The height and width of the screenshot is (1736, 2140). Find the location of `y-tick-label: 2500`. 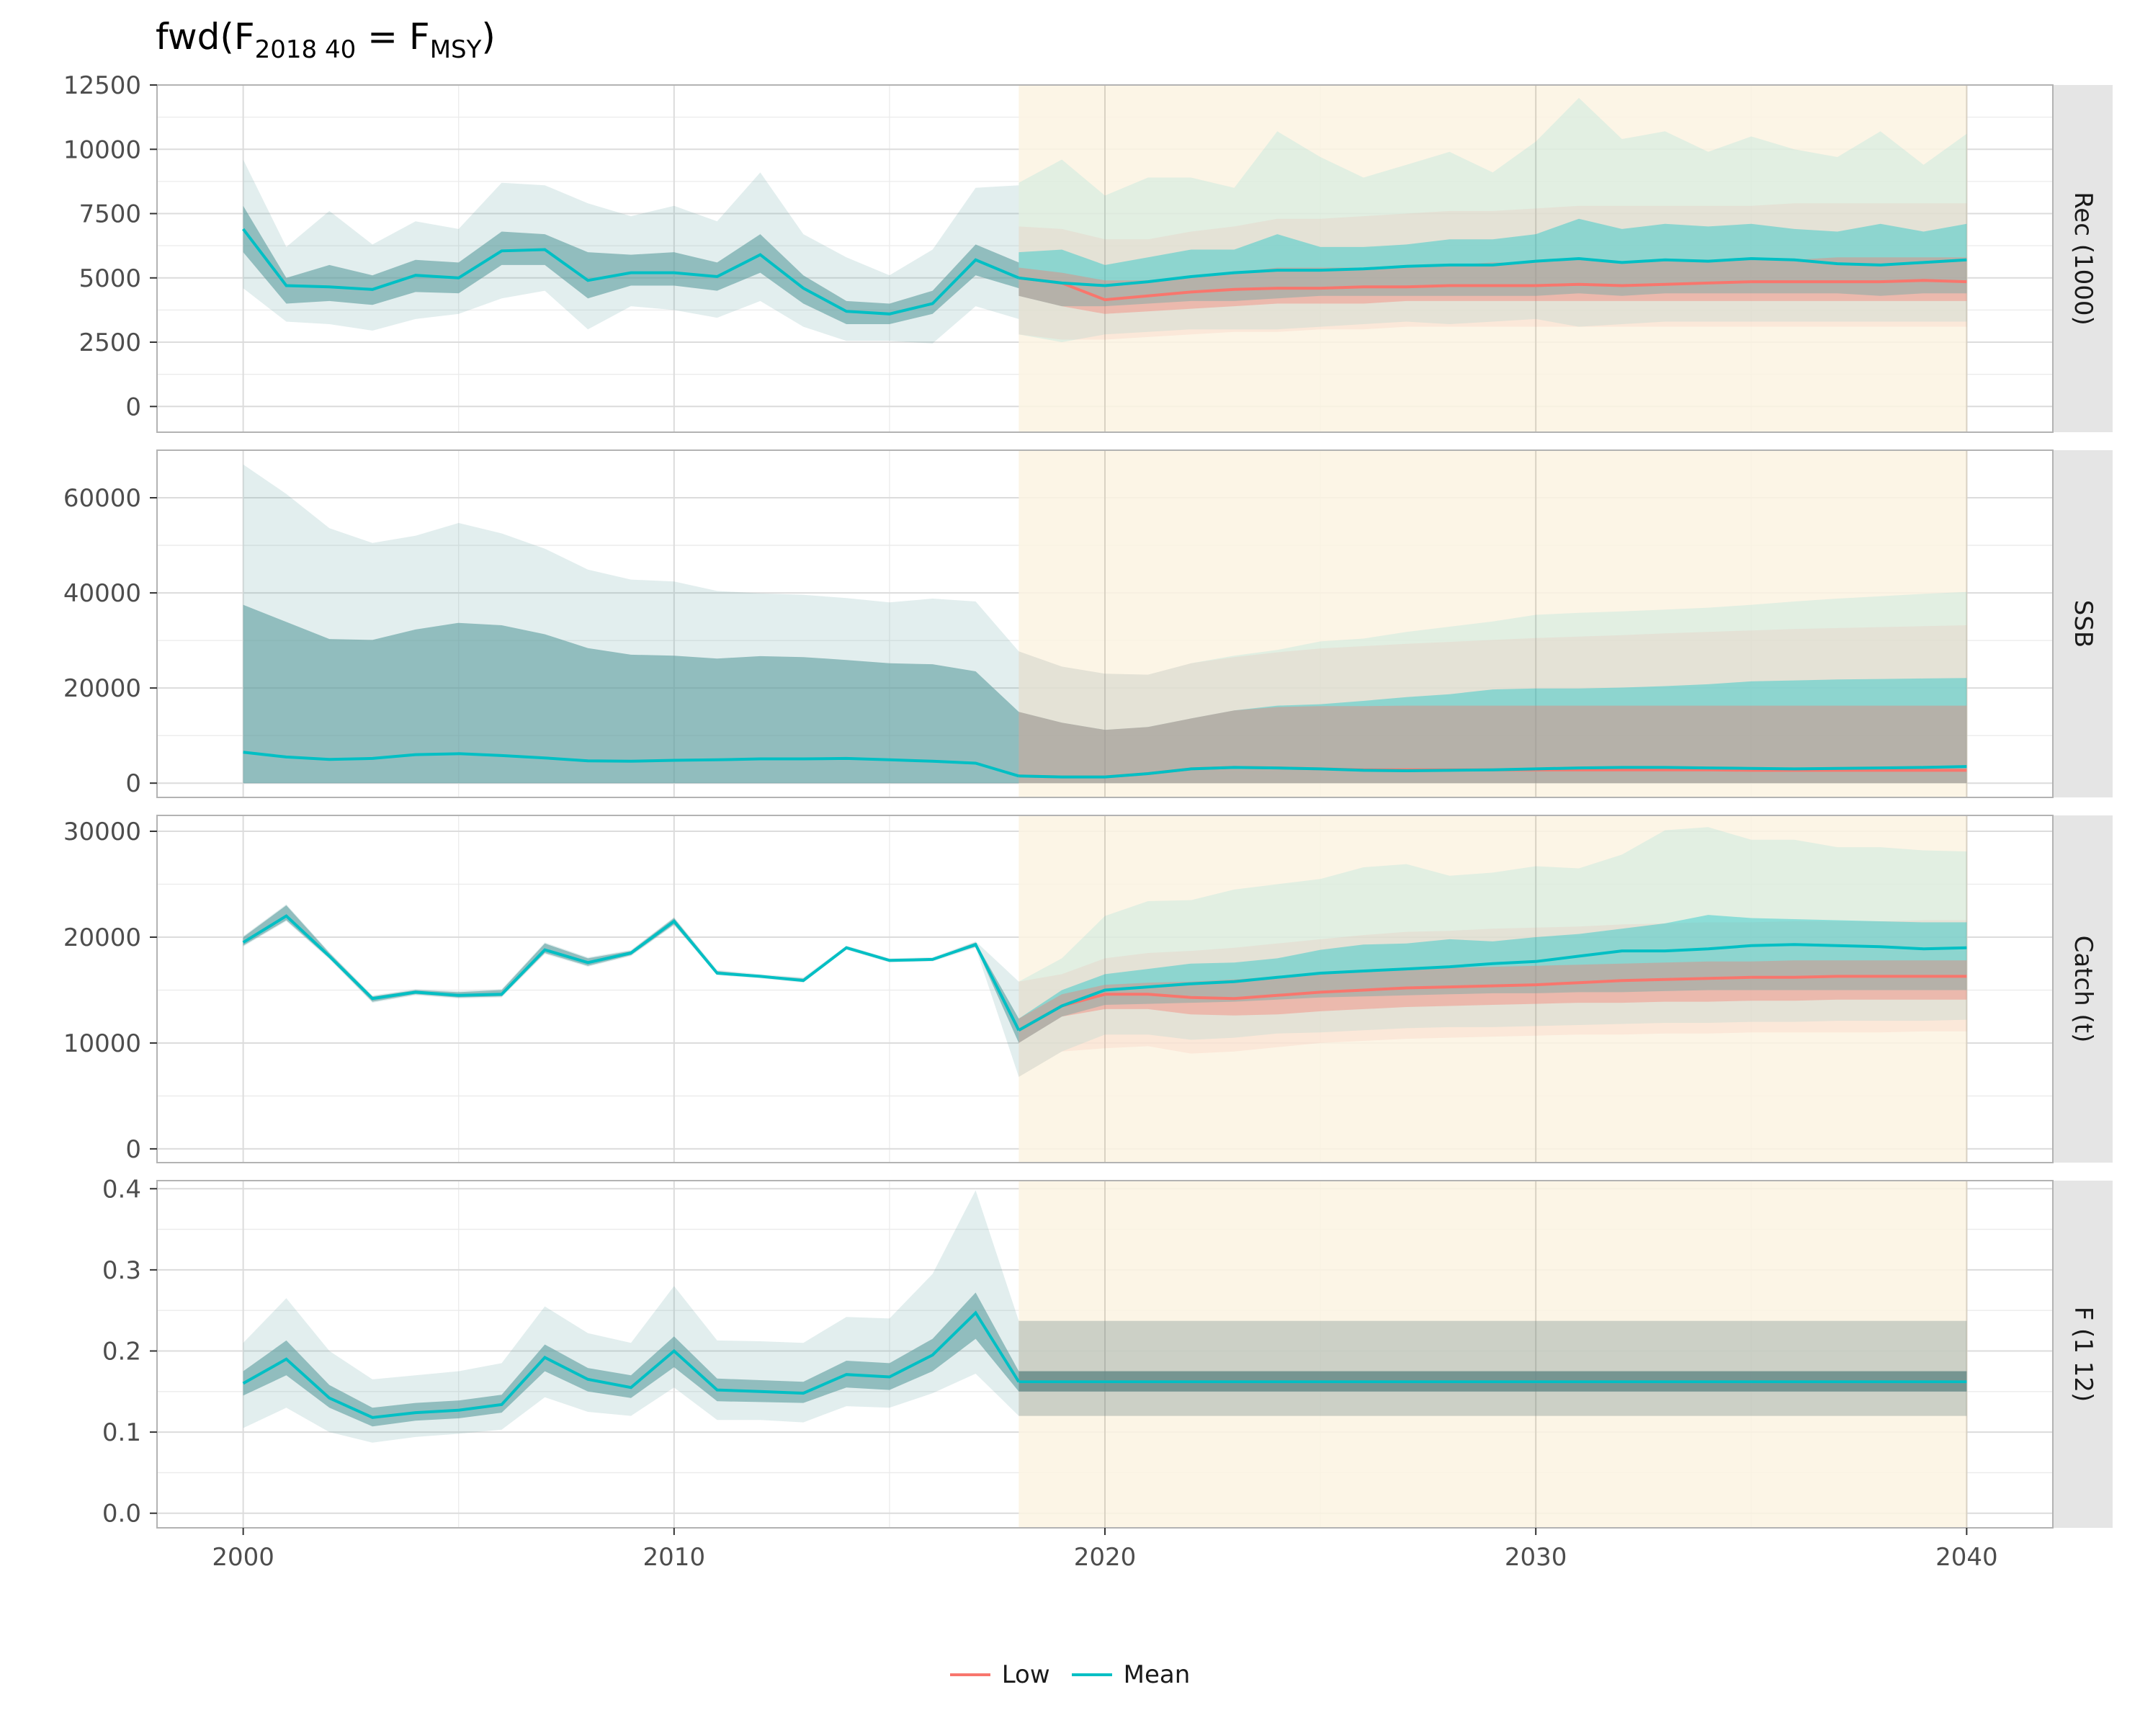

y-tick-label: 2500 is located at coordinates (110, 343).